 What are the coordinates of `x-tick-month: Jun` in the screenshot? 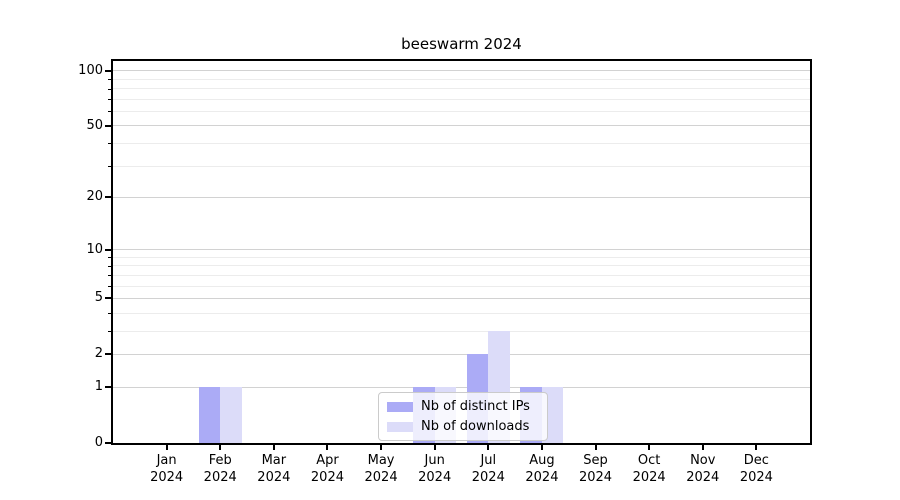 It's located at (434, 460).